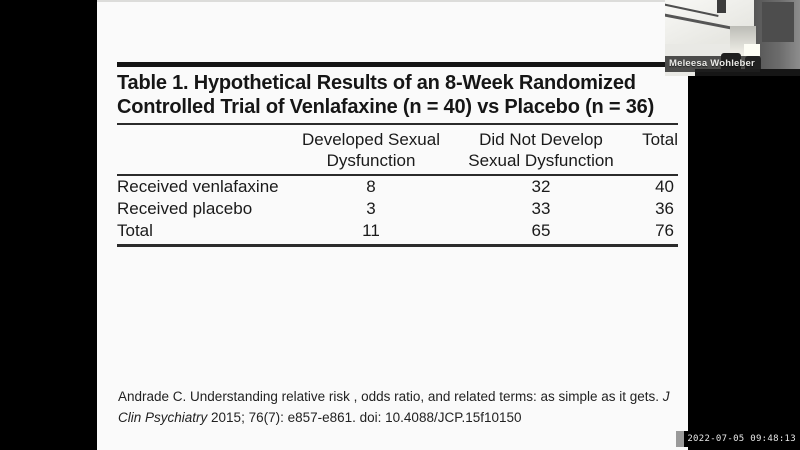 Image resolution: width=800 pixels, height=450 pixels. I want to click on timestamp-marker-icon, so click(680, 439).